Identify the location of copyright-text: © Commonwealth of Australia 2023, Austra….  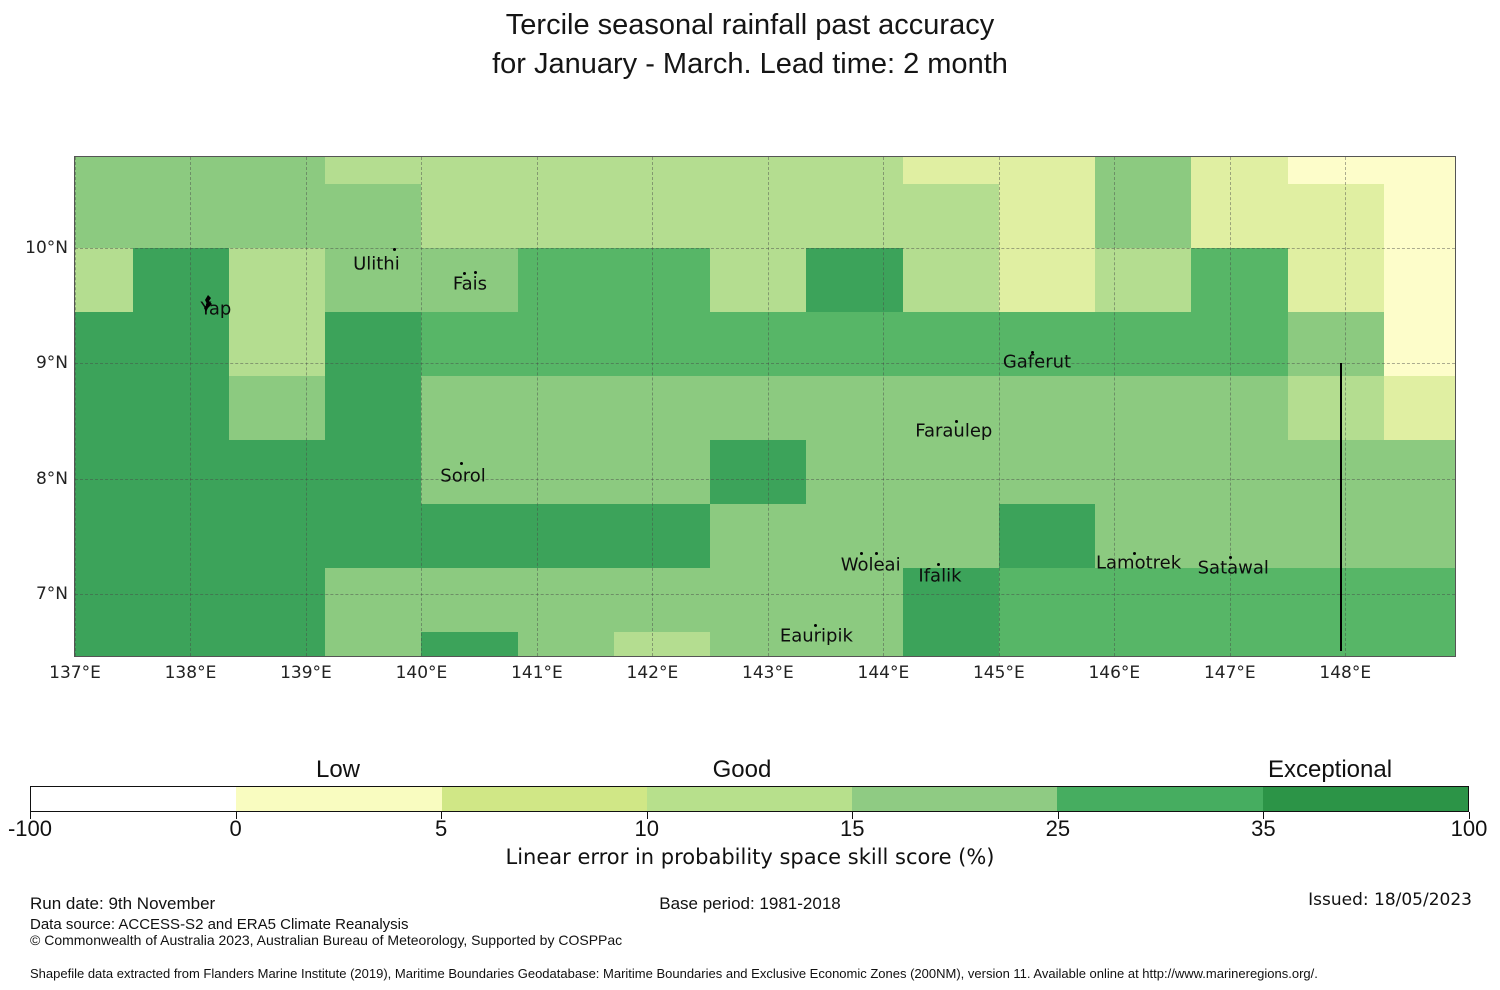
(326, 940).